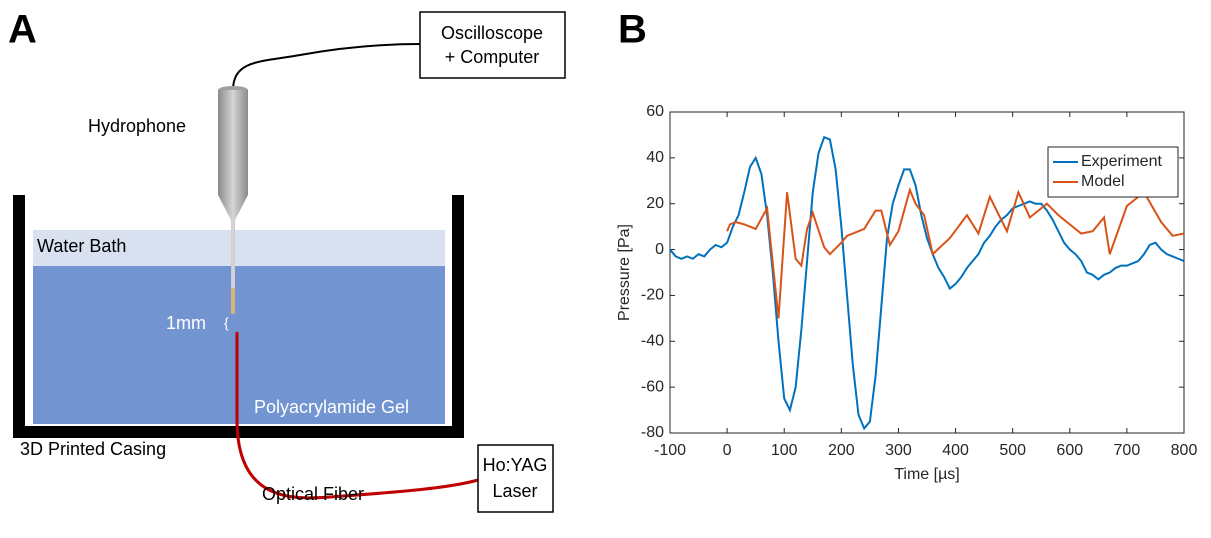 The width and height of the screenshot is (1211, 538). Describe the element at coordinates (22, 30) in the screenshot. I see `panel-letter: A` at that location.